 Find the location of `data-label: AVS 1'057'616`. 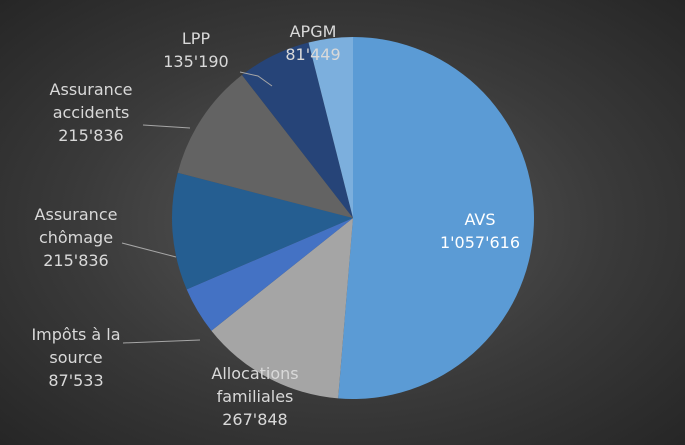

data-label: AVS 1'057'616 is located at coordinates (480, 231).